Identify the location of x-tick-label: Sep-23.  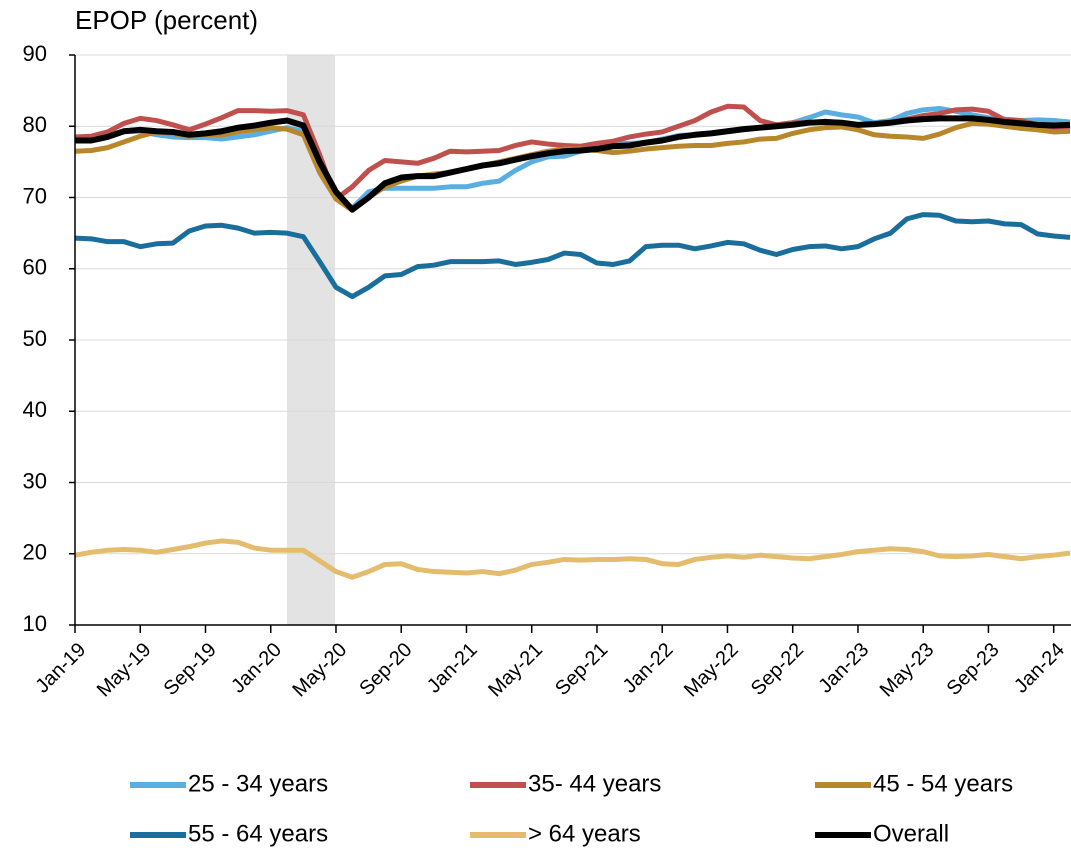
(973, 669).